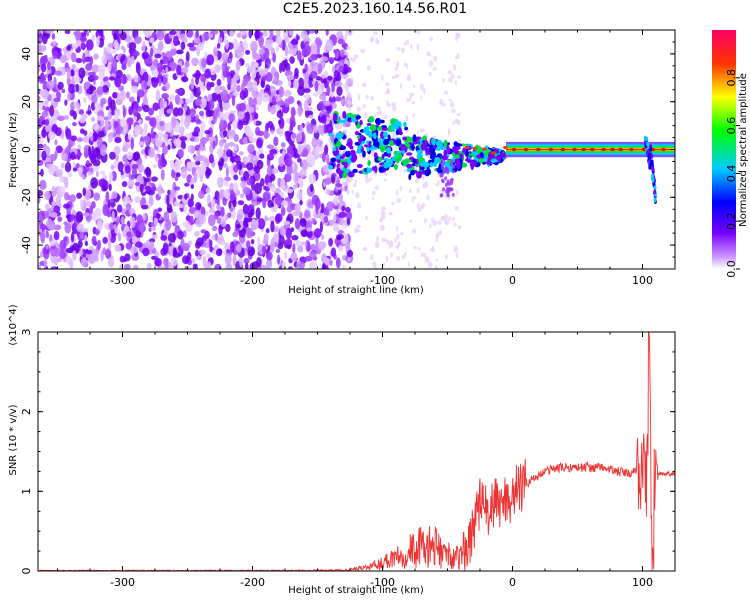  What do you see at coordinates (724, 149) in the screenshot?
I see `colorbar` at bounding box center [724, 149].